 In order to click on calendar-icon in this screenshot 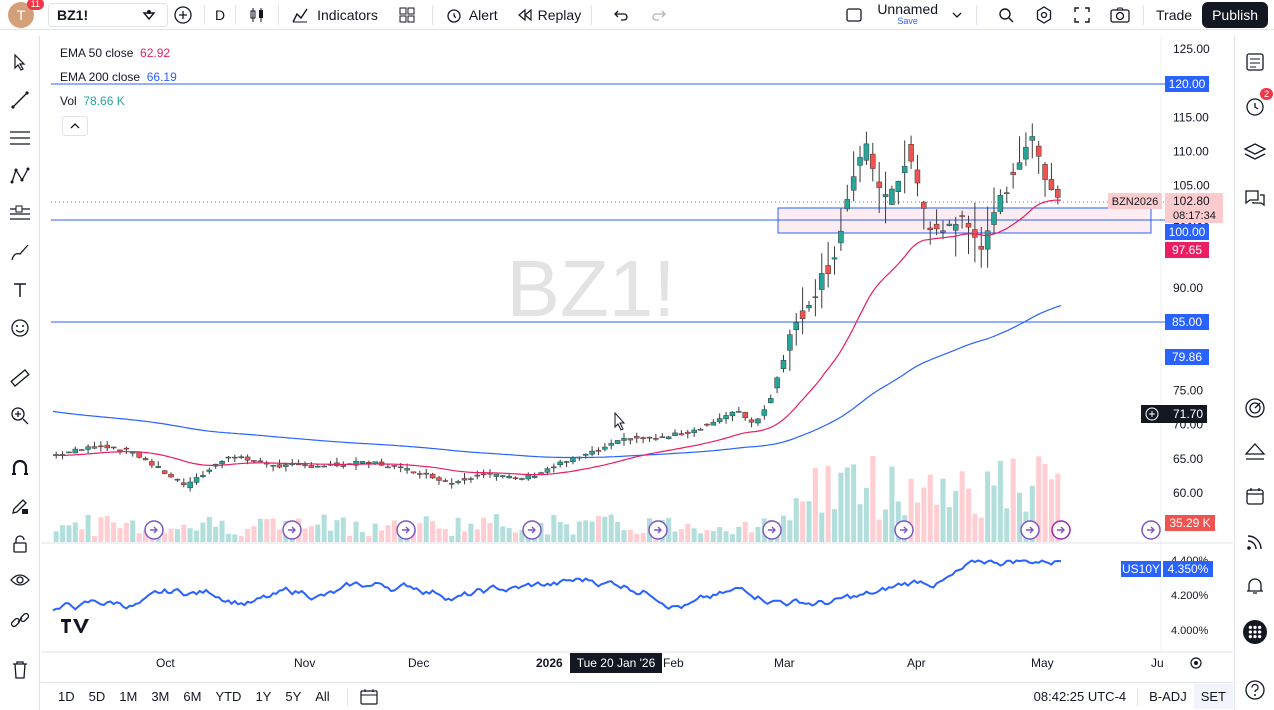, I will do `click(1255, 496)`.